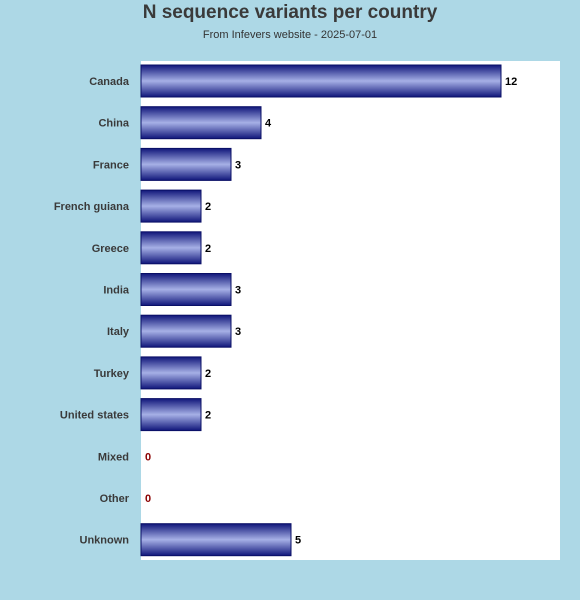 This screenshot has width=580, height=600. What do you see at coordinates (115, 499) in the screenshot?
I see `category-label: Other` at bounding box center [115, 499].